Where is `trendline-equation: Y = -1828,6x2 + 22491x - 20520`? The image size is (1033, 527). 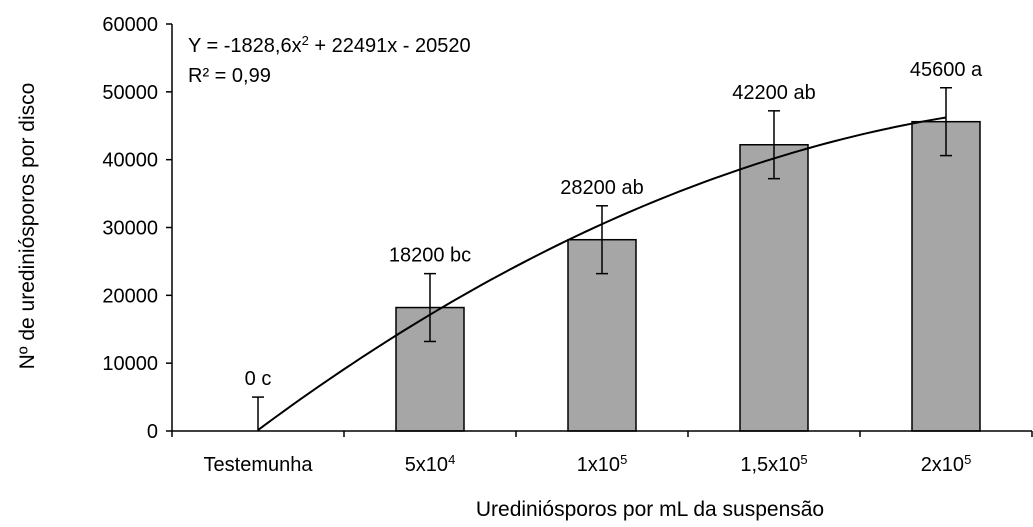
trendline-equation: Y = -1828,6x2 + 22491x - 20520 is located at coordinates (329, 45).